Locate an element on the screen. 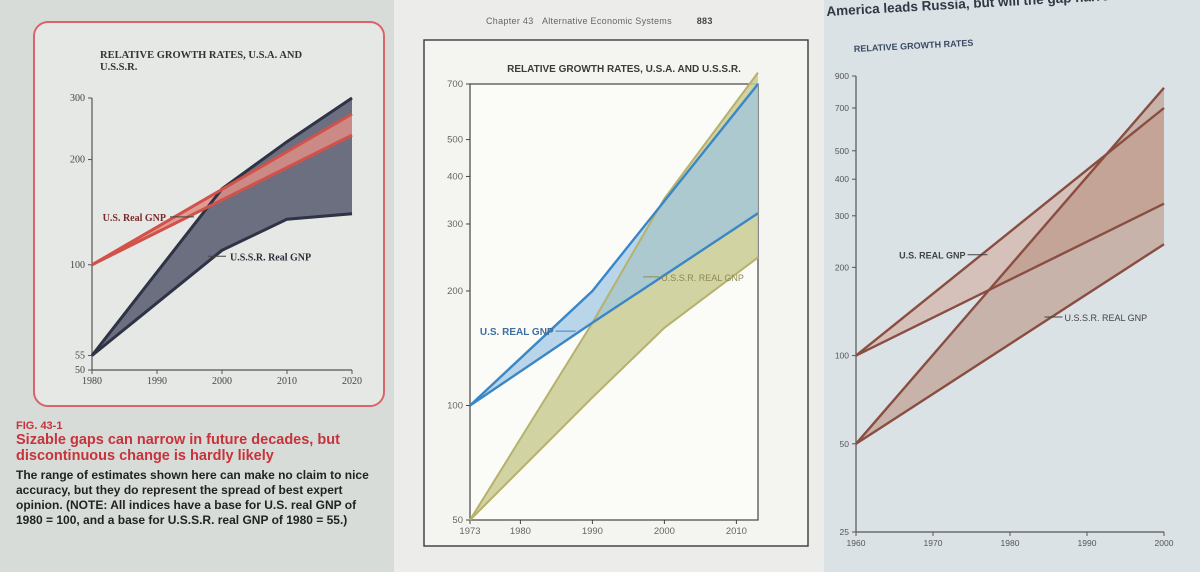  ussr-series-label: U.S.S.R. Real GNP is located at coordinates (270, 257).